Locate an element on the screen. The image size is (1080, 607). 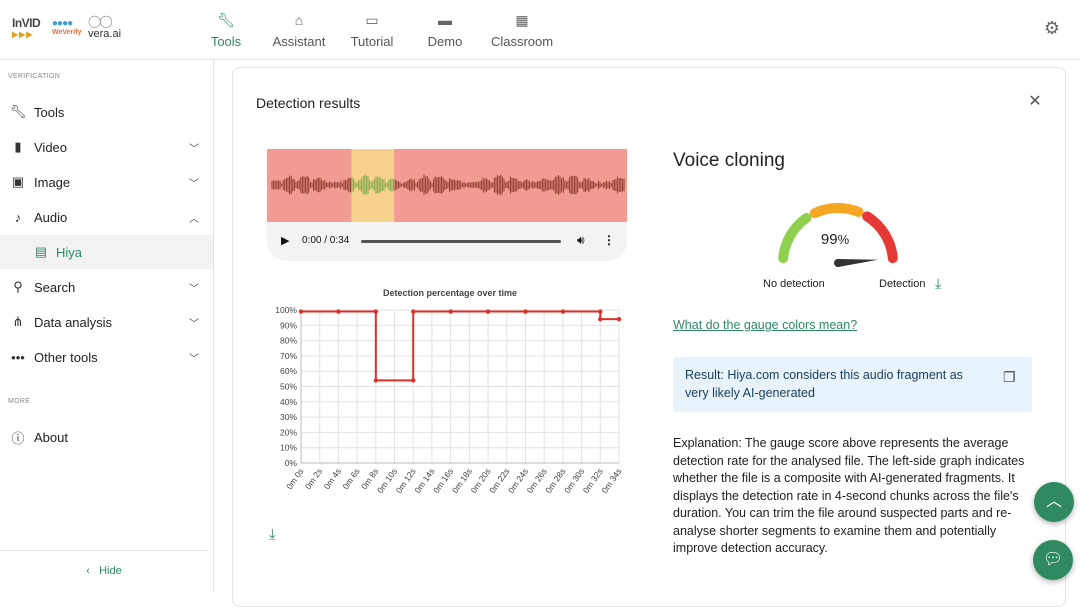
sidebar-item-data-analysis: ⋔ Data analysis ﹀ is located at coordinates (106, 322).